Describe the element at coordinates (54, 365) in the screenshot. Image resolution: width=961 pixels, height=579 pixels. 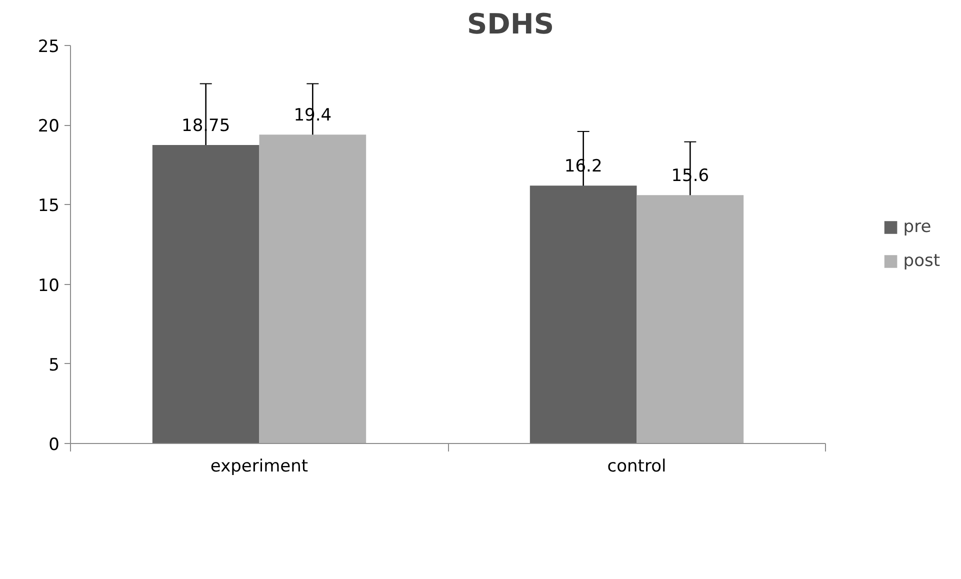
I see `y-tick-label: 5` at that location.